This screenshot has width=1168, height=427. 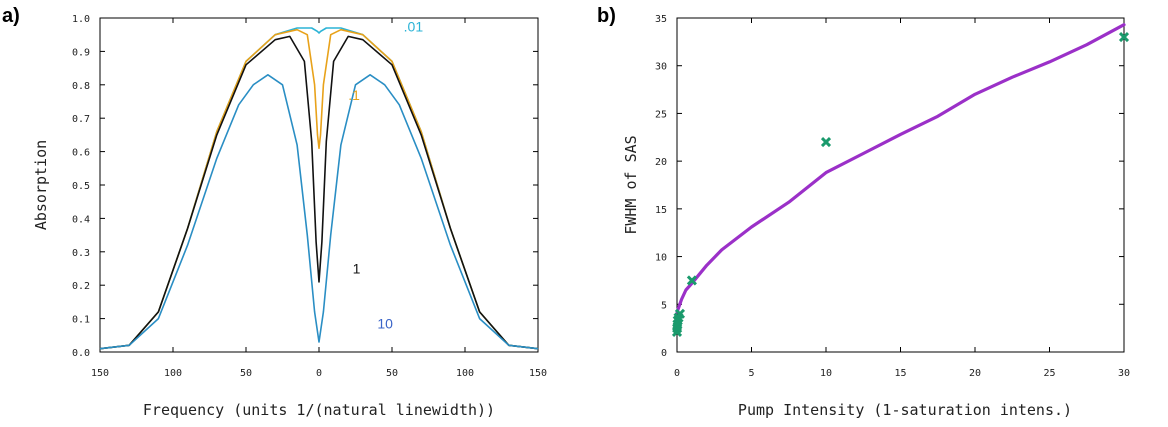 I want to click on chart-a-y-tick-label: 0.7, so click(x=81, y=119).